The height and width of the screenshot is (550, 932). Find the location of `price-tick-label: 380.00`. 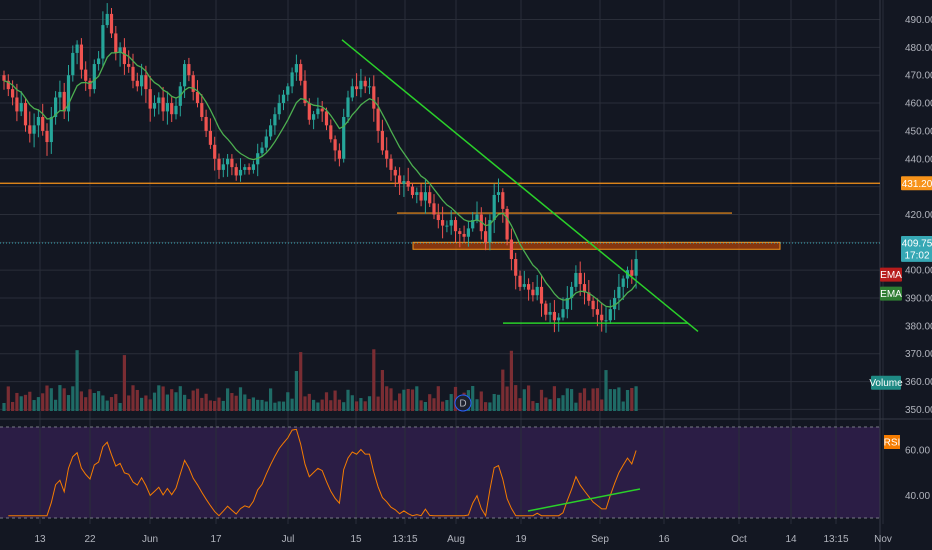

price-tick-label: 380.00 is located at coordinates (918, 326).